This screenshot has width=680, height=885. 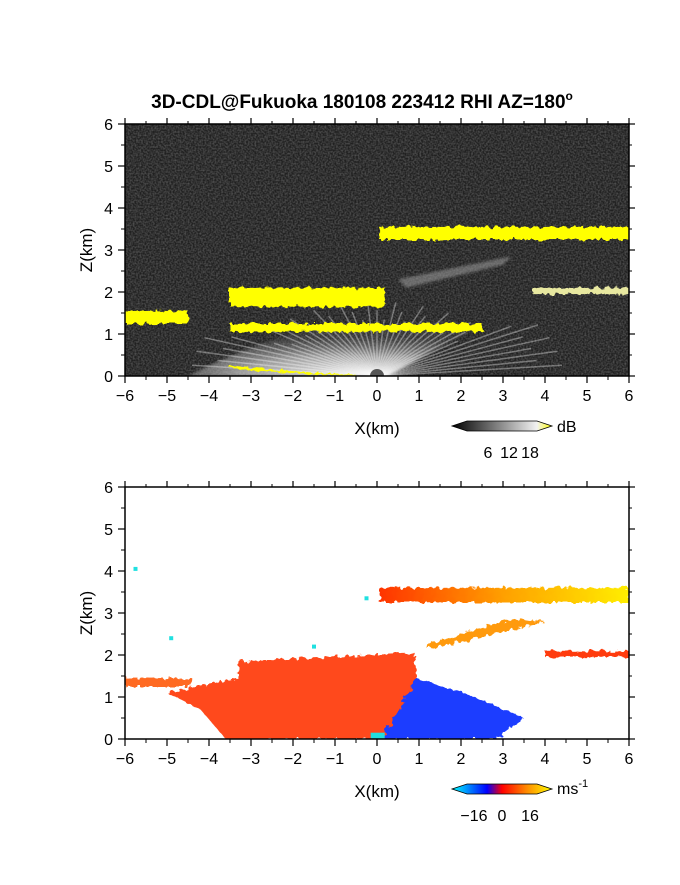 What do you see at coordinates (473, 816) in the screenshot?
I see `colorbar-tick-label: −16` at bounding box center [473, 816].